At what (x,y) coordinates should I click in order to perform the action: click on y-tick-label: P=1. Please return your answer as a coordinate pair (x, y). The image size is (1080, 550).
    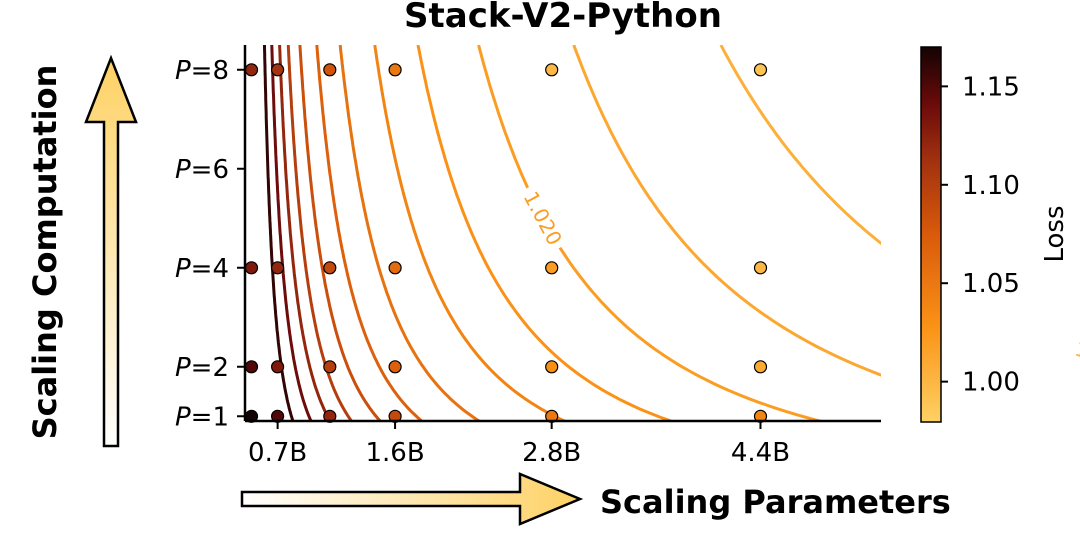
    Looking at the image, I should click on (202, 417).